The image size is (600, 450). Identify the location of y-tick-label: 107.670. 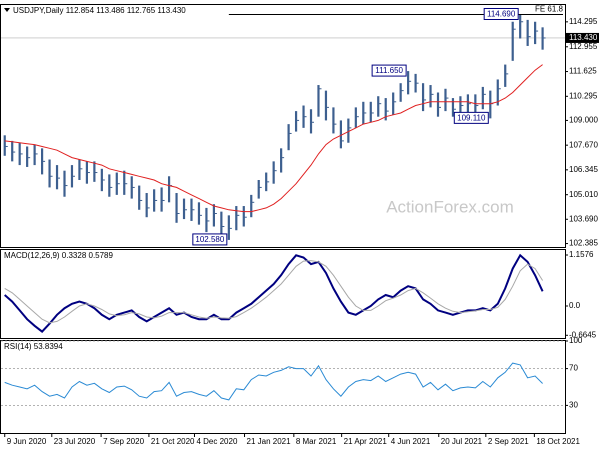
(583, 144).